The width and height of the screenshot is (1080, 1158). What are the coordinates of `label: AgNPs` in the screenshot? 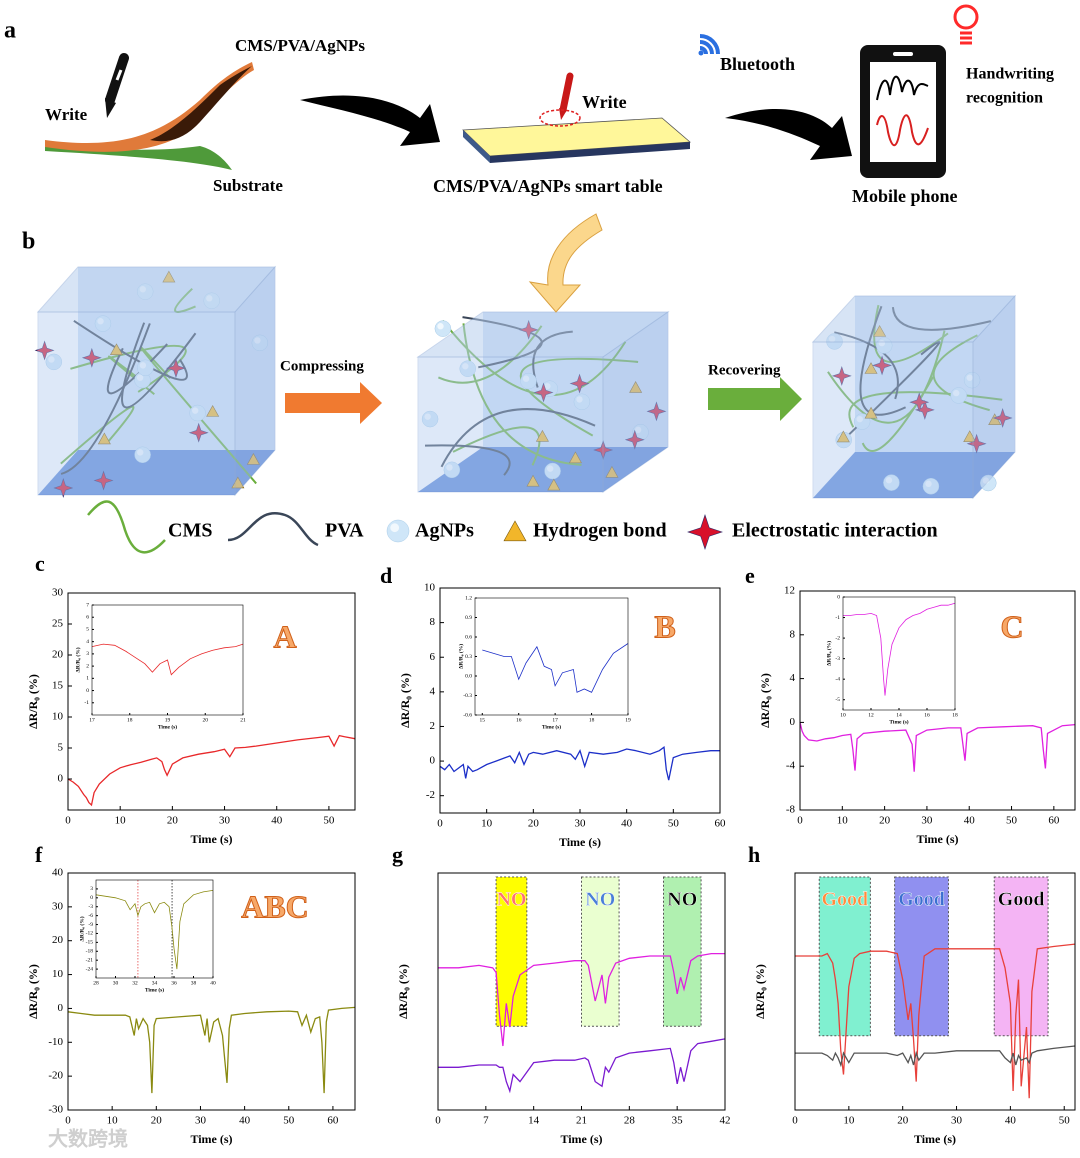 It's located at (444, 531).